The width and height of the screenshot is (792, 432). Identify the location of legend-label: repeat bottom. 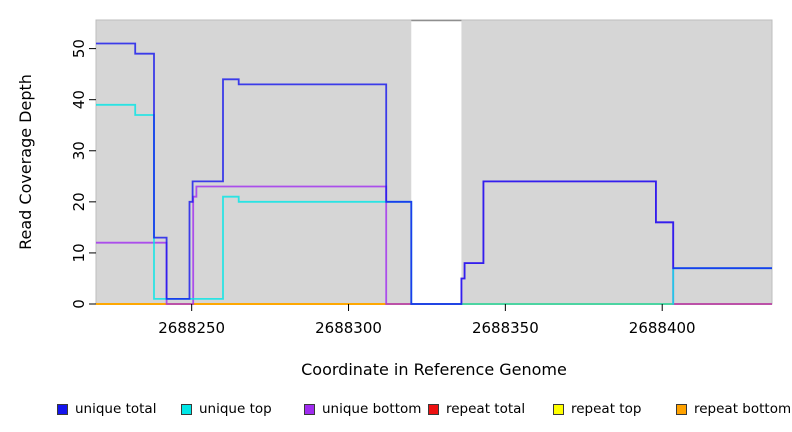
(743, 409).